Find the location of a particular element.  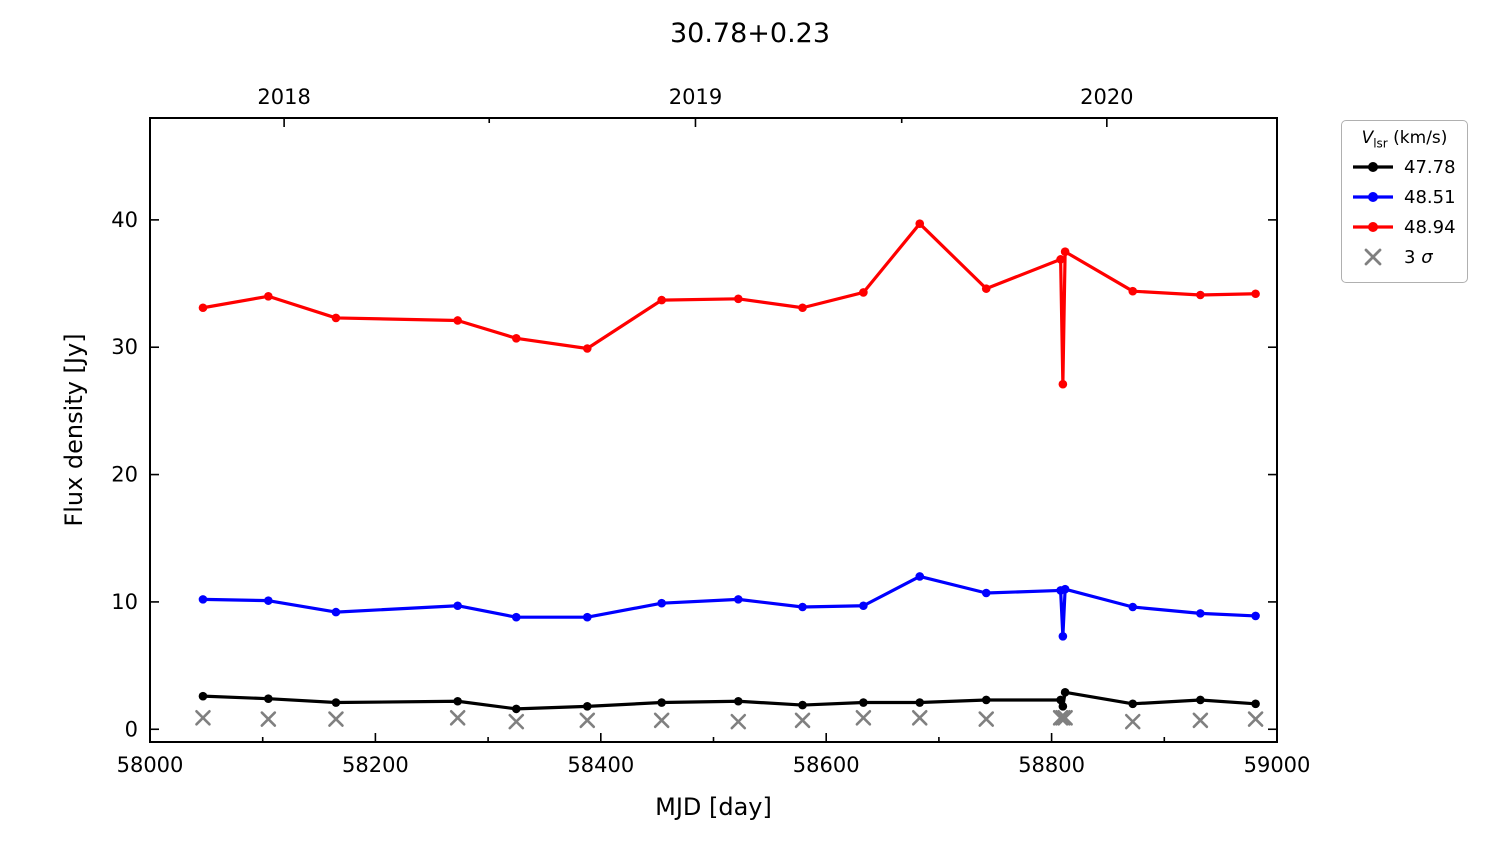

series-line-47.78 is located at coordinates (729, 700).